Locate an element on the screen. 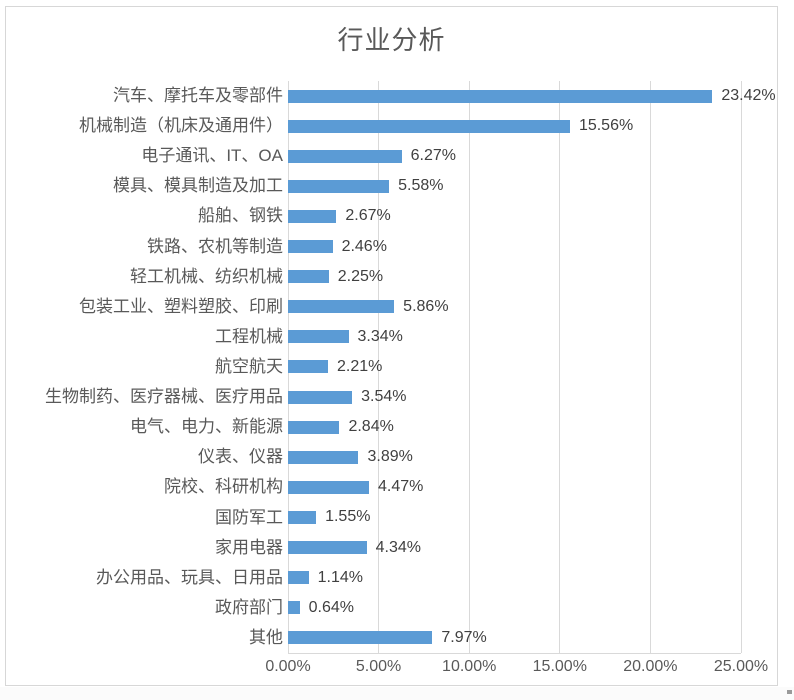 The height and width of the screenshot is (700, 794). category-label: 船舶、钢铁 is located at coordinates (240, 216).